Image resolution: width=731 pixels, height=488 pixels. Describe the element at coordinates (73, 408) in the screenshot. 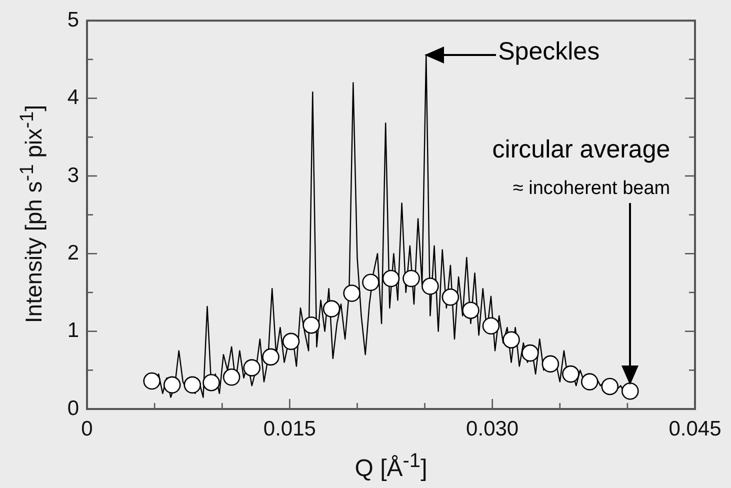

I see `y-tick-label: 0` at that location.